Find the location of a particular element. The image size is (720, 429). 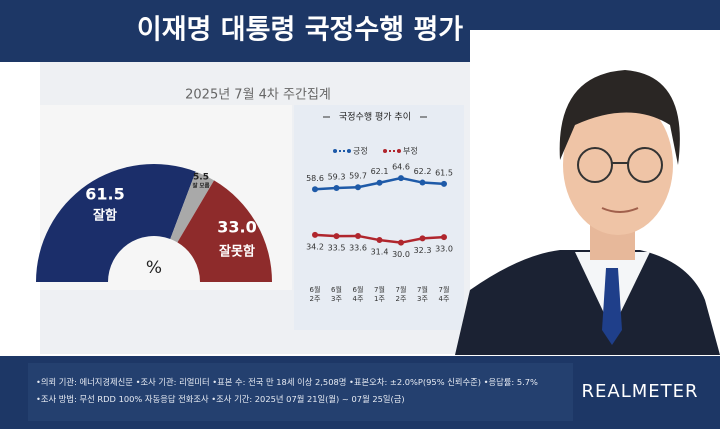

unit-label: % is located at coordinates (154, 268).